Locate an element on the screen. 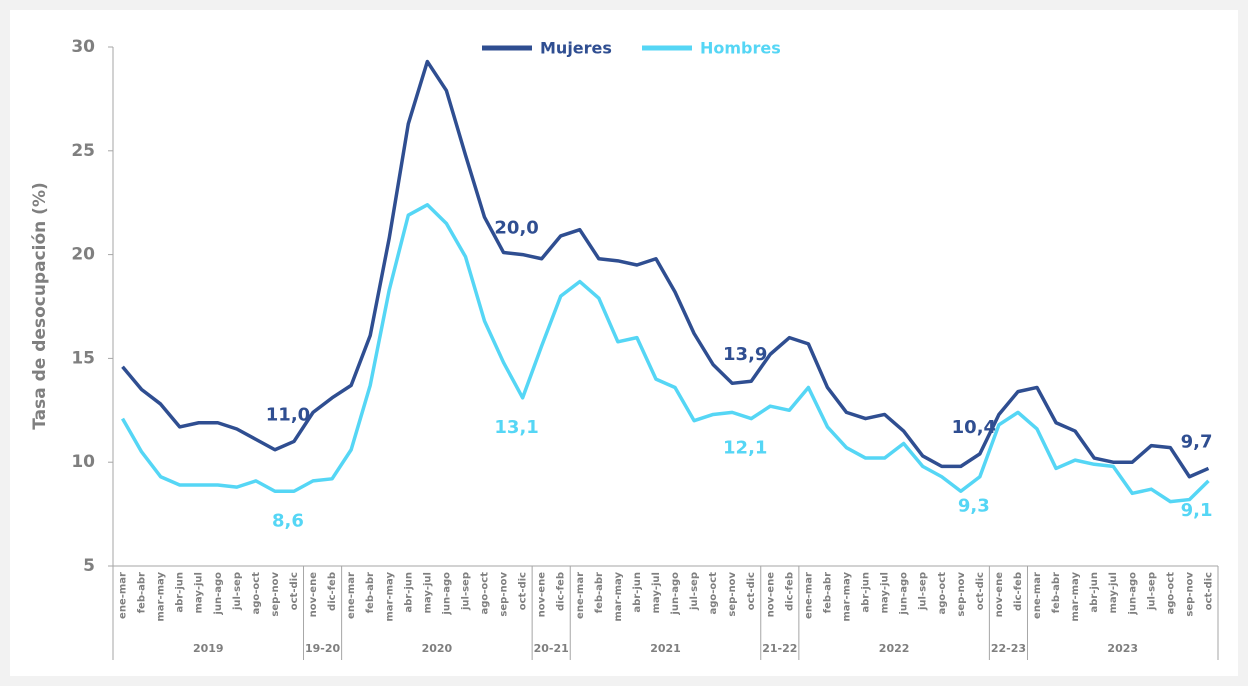 Image resolution: width=1248 pixels, height=686 pixels. group-label: 2023 is located at coordinates (1122, 648).